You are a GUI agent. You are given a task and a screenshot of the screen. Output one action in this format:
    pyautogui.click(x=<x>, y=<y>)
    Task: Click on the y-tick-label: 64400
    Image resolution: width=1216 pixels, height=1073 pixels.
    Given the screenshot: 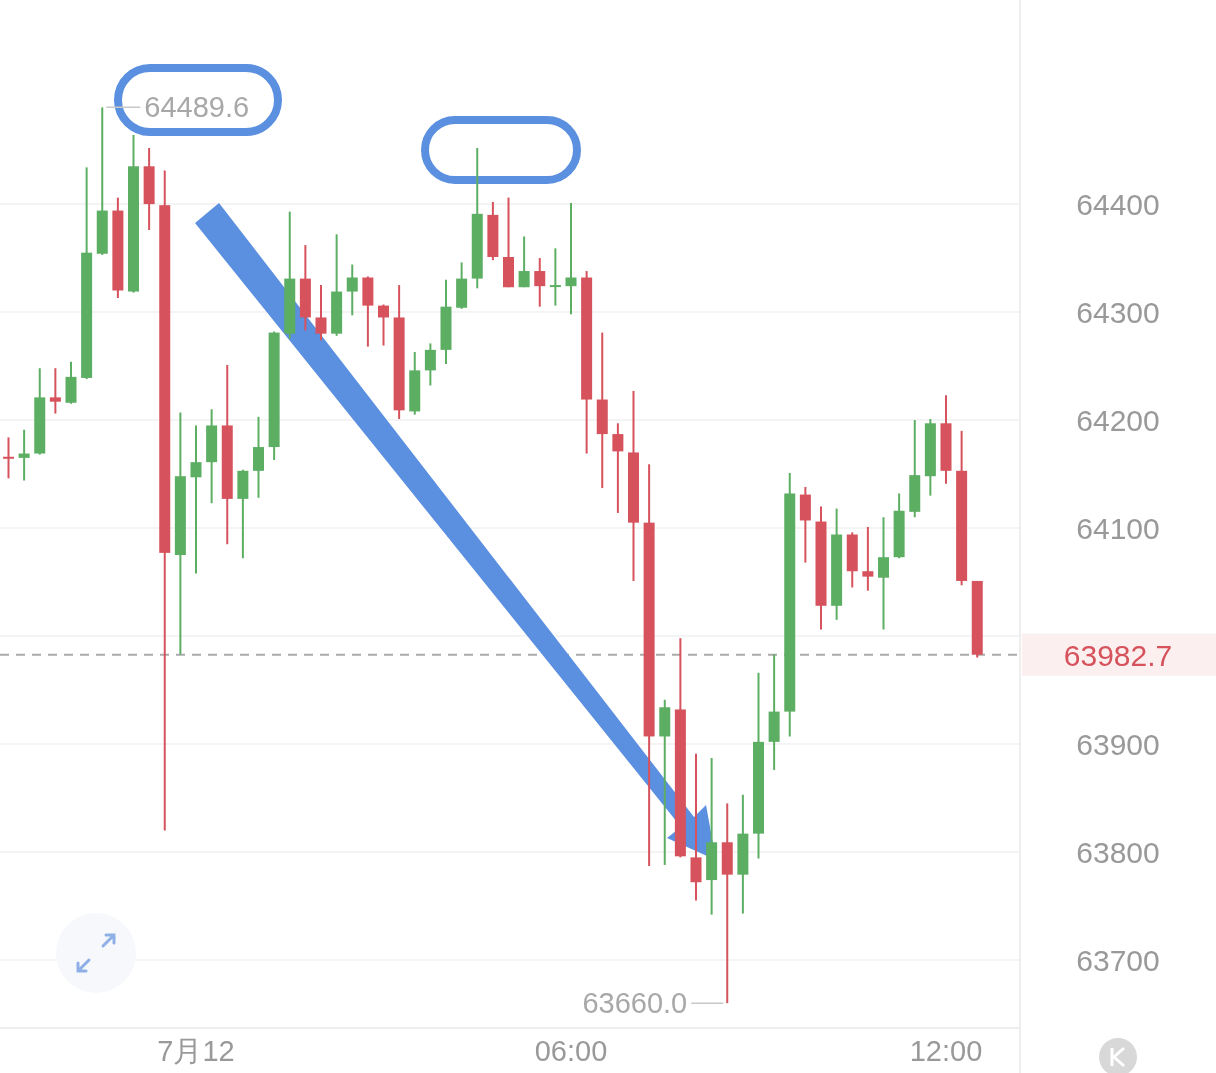 What is the action you would take?
    pyautogui.click(x=1118, y=205)
    